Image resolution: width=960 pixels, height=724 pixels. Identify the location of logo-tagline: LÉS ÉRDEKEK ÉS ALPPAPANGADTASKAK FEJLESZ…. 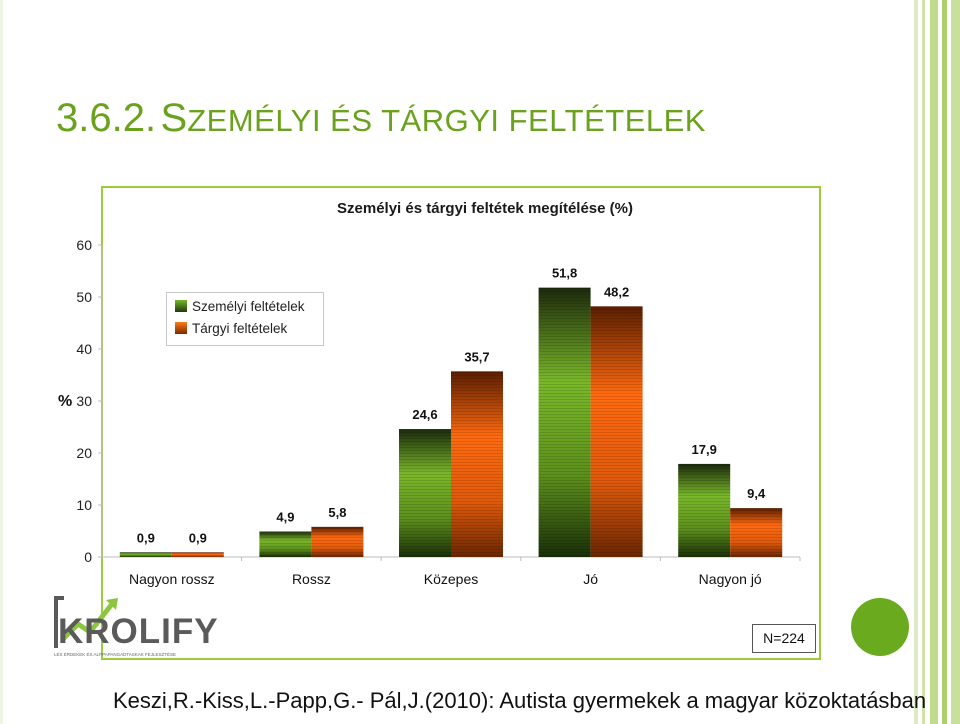
(115, 654).